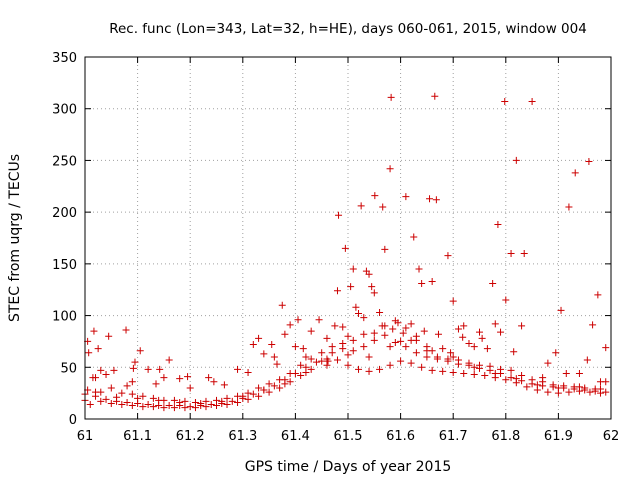 This screenshot has height=480, width=640. I want to click on y-tick-label: 100, so click(64, 317).